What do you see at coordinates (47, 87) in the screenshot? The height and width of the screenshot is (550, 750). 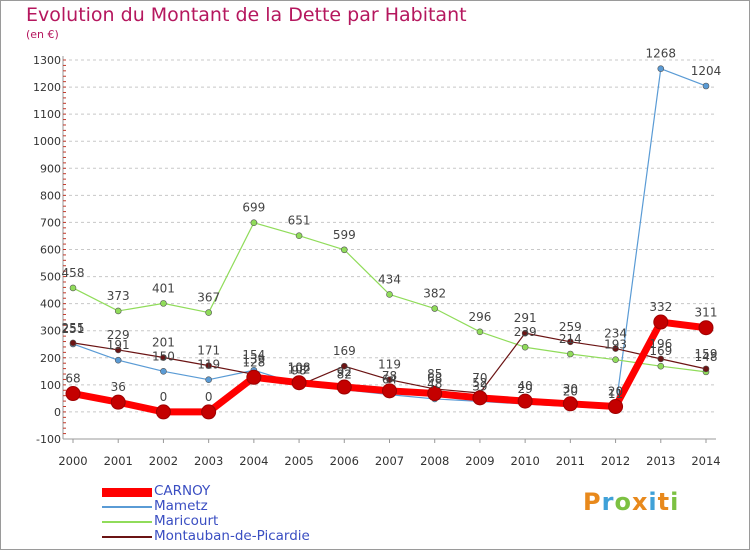 I see `y-tick-label: 1200` at bounding box center [47, 87].